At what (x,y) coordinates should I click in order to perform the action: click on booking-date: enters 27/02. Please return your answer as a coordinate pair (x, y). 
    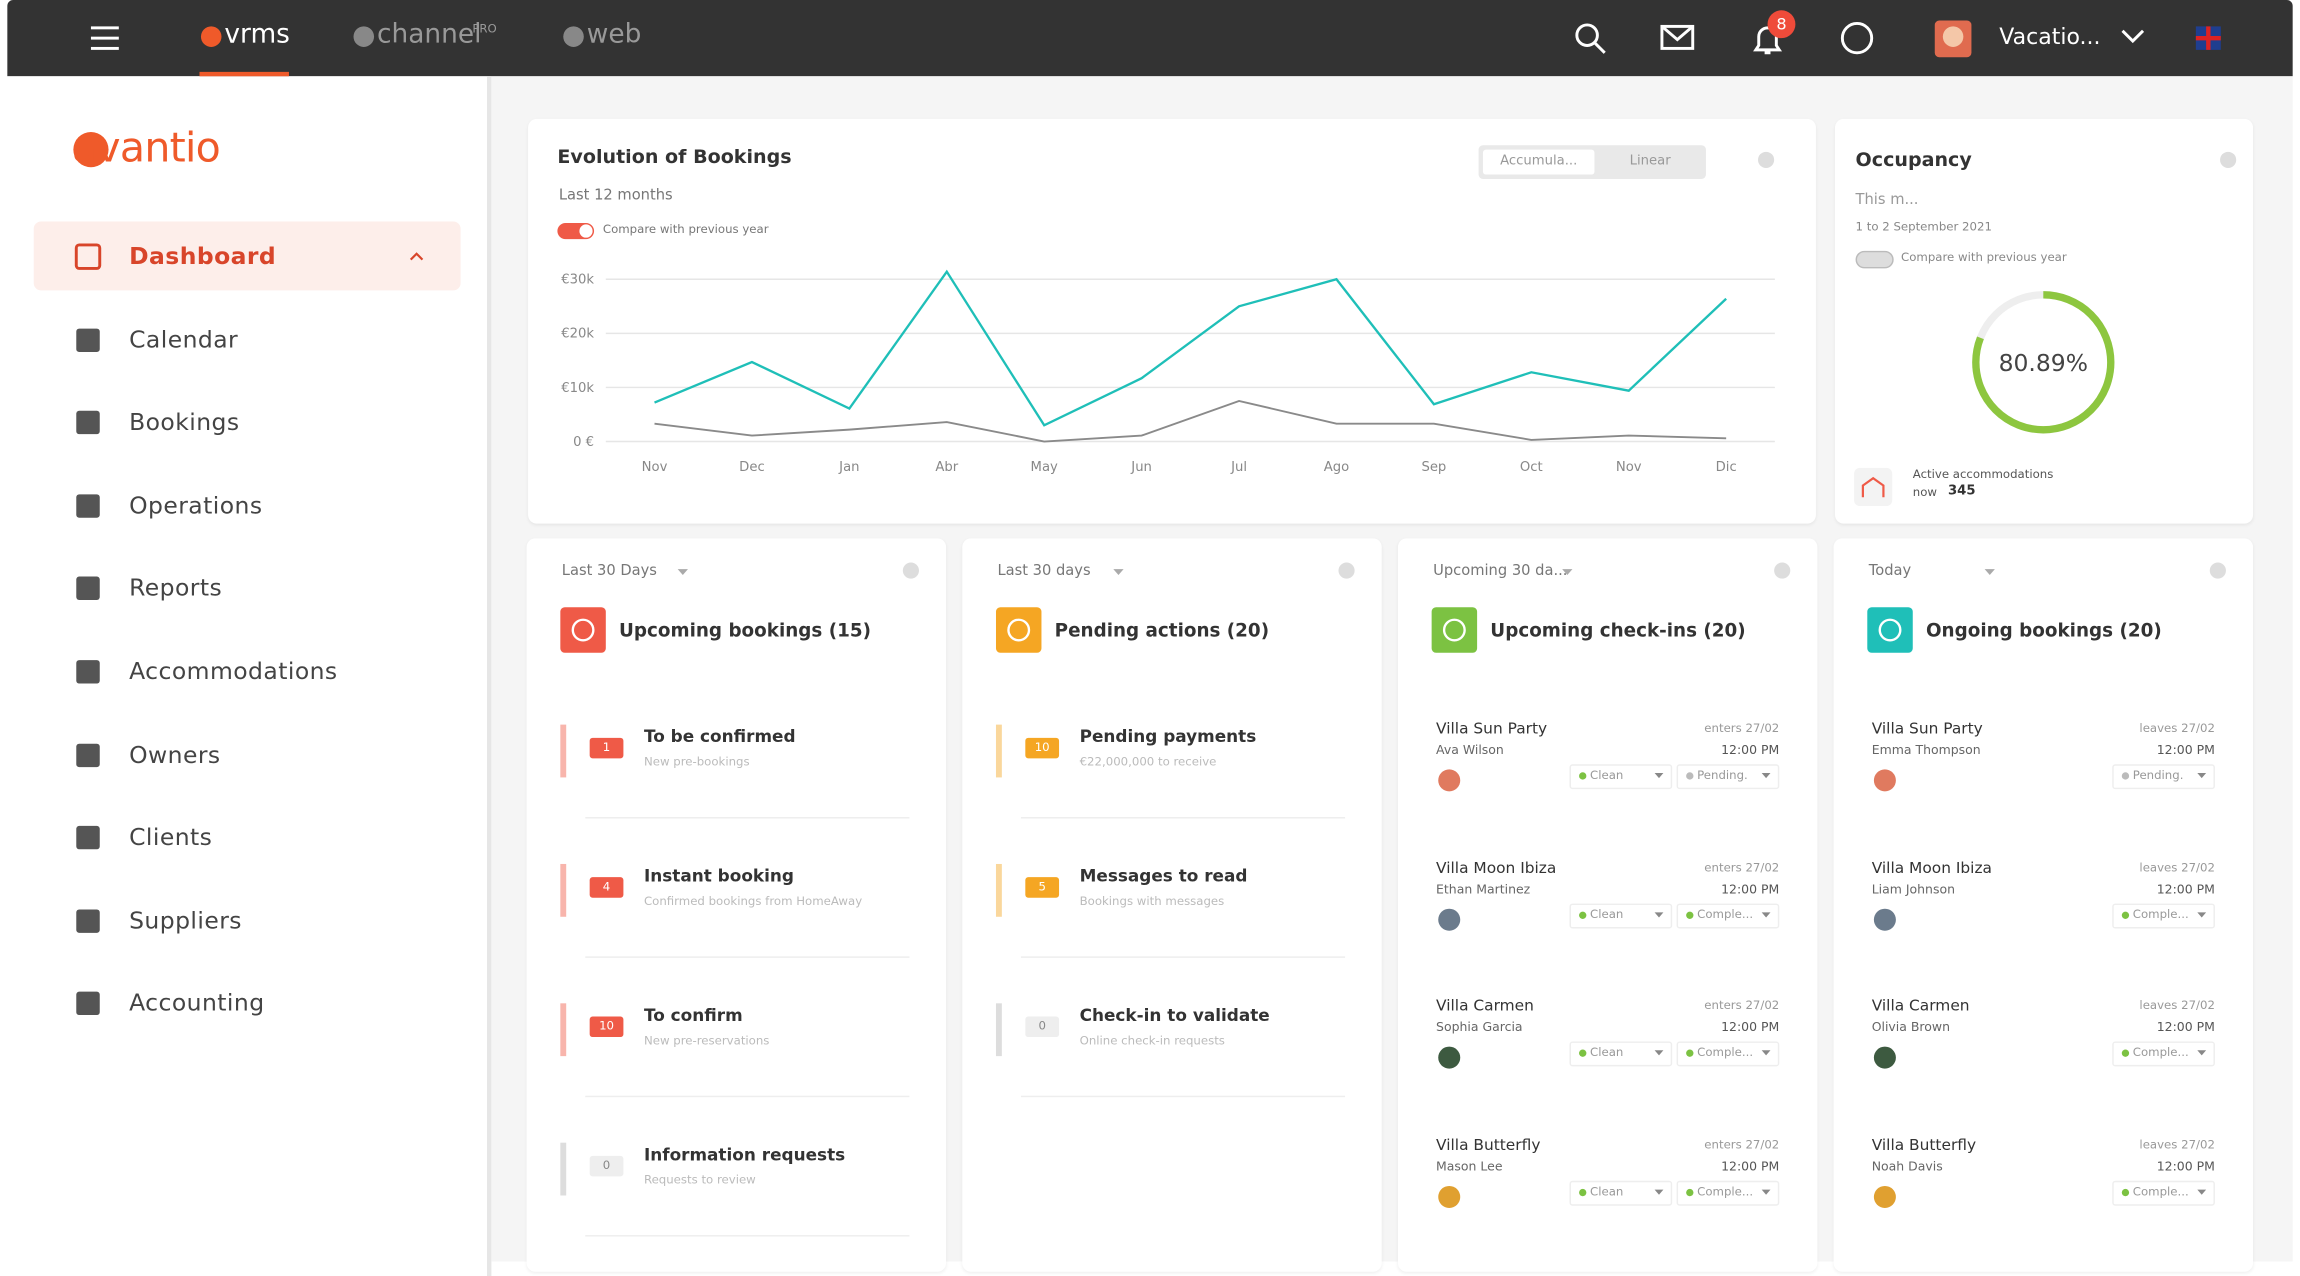
    Looking at the image, I should click on (1742, 1144).